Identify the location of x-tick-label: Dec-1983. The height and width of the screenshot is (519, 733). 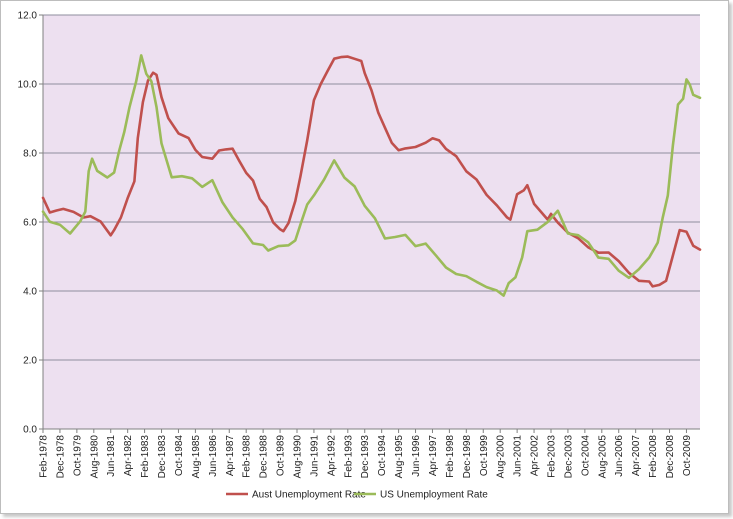
(162, 457).